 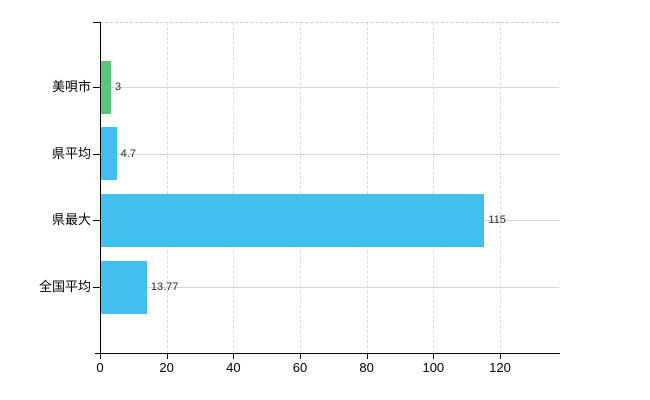 What do you see at coordinates (71, 86) in the screenshot?
I see `category-label: 美唄市` at bounding box center [71, 86].